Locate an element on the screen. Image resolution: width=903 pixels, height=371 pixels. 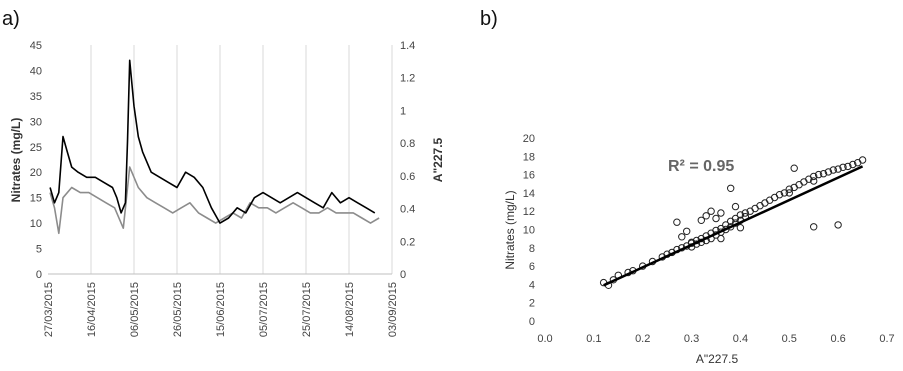
x-tick-label: 15/06/2015 is located at coordinates (221, 309).